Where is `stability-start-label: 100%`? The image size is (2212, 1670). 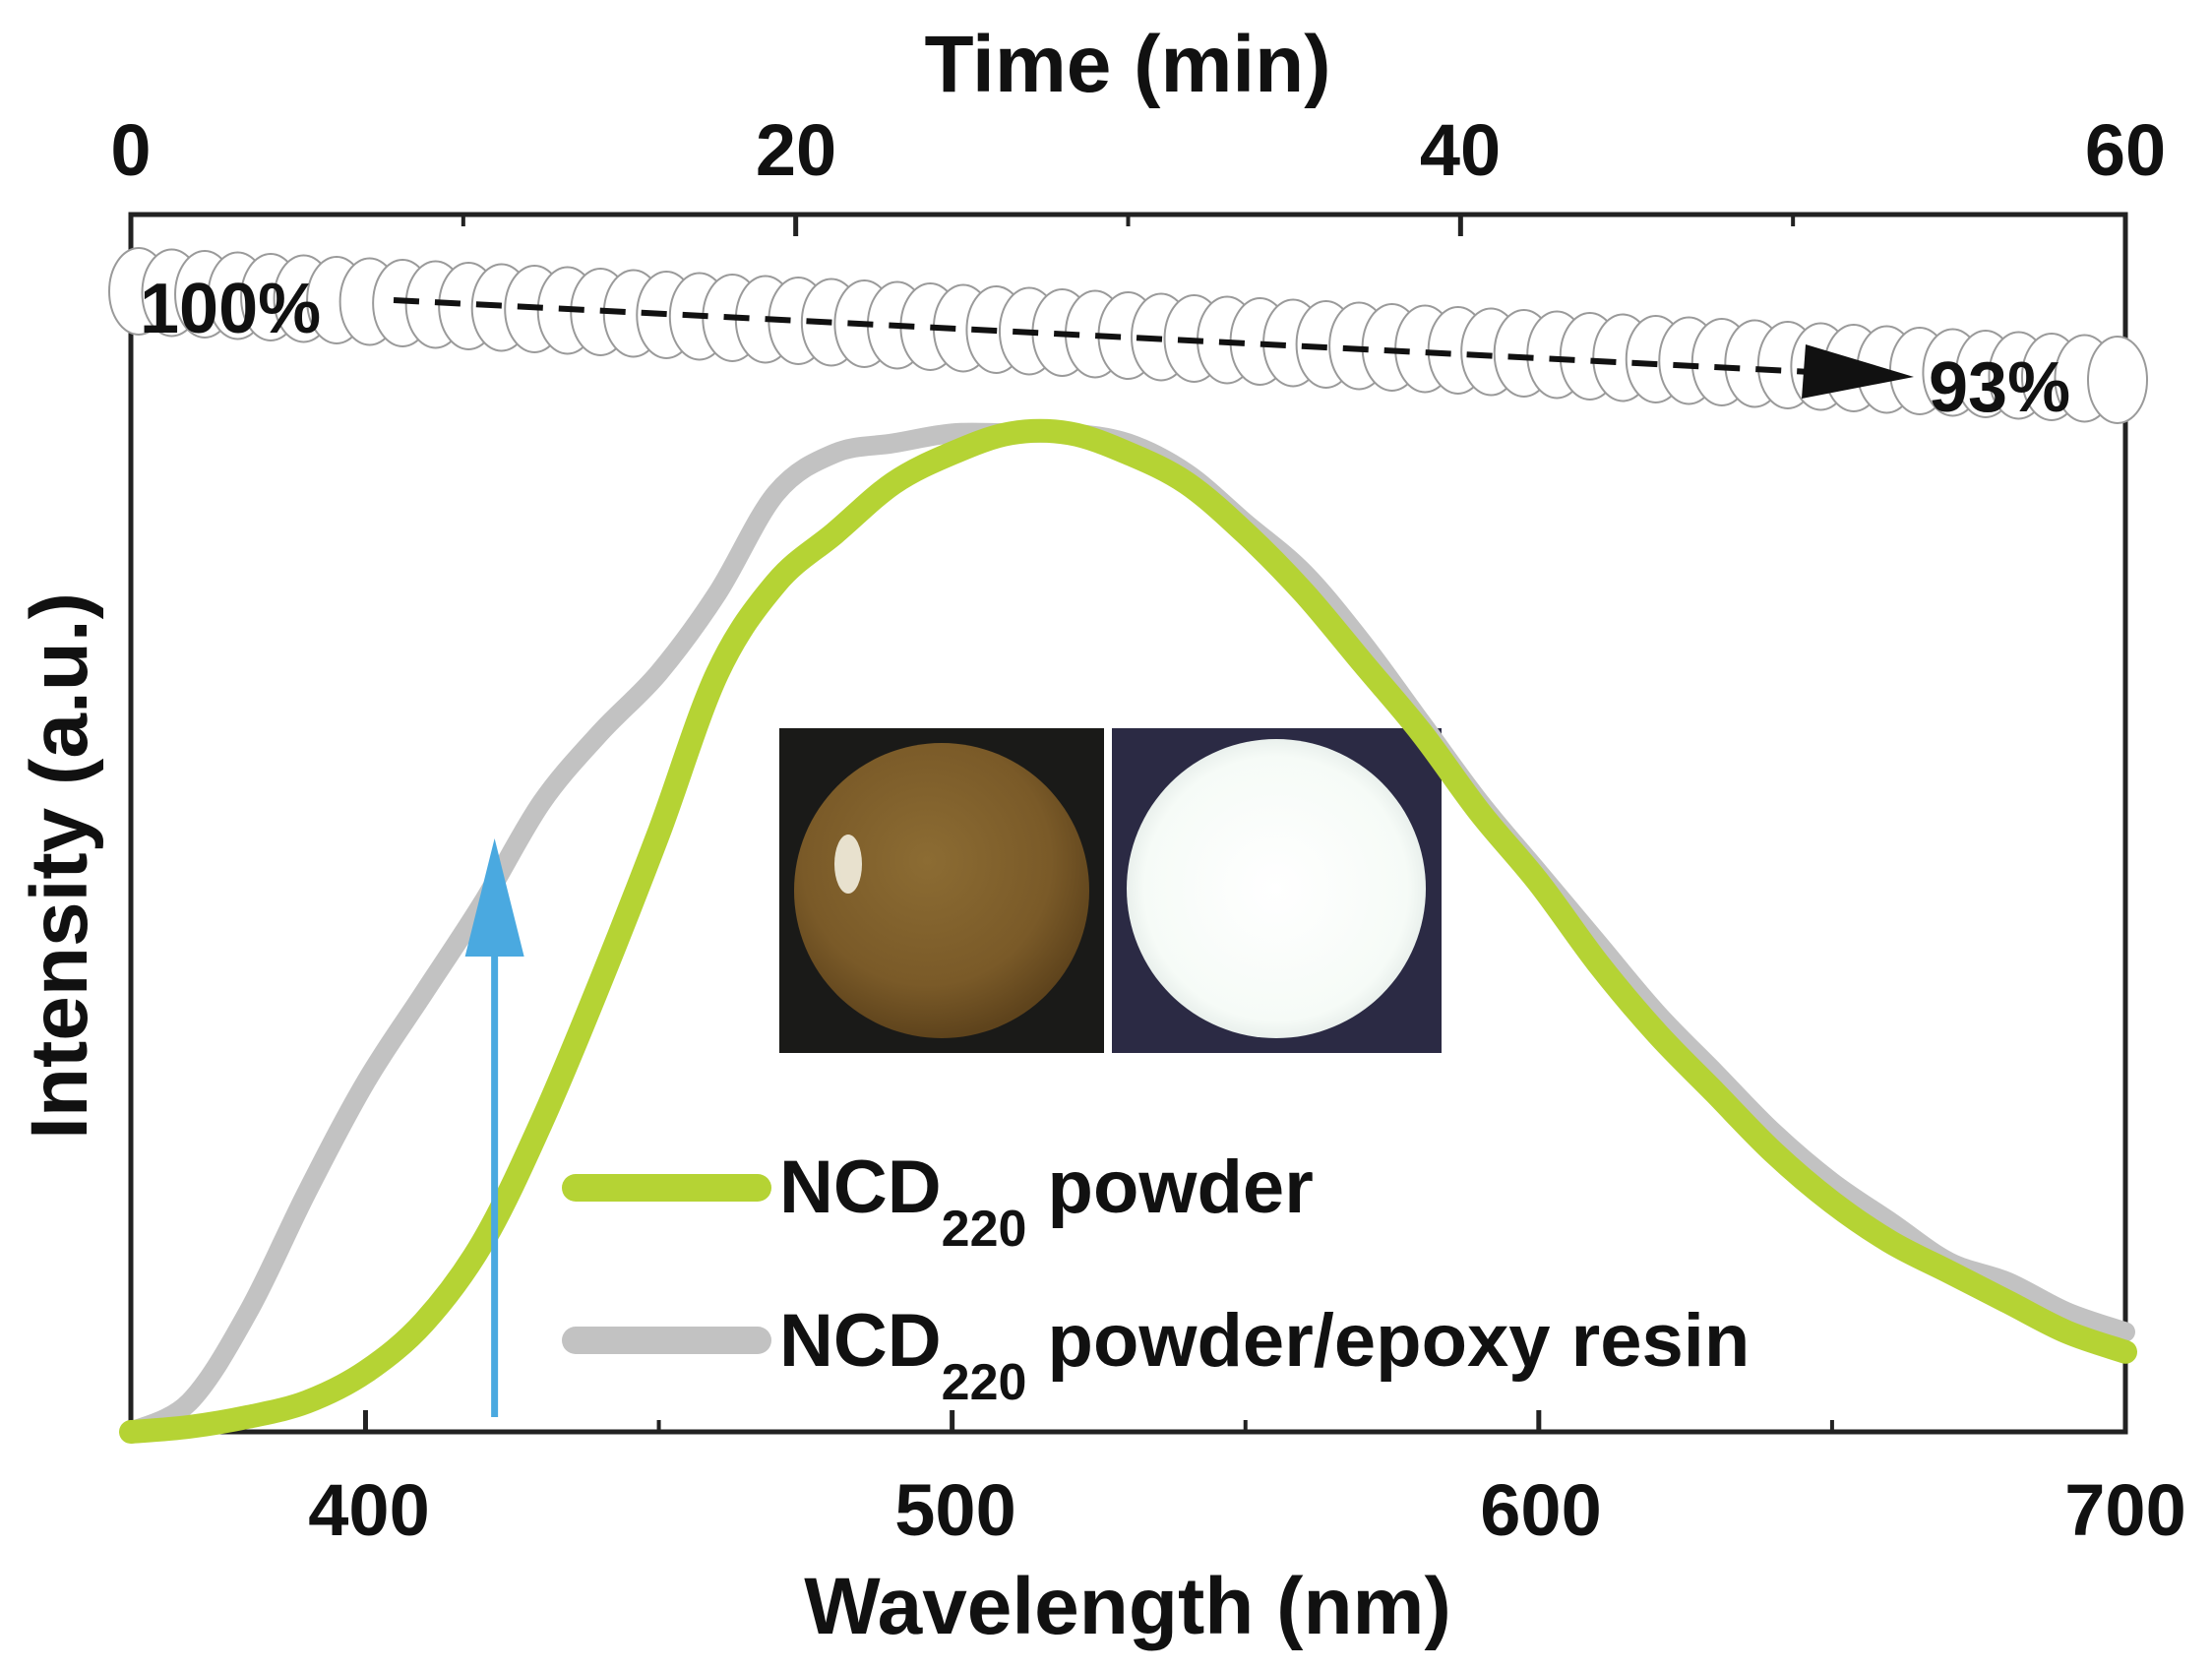
stability-start-label: 100% is located at coordinates (230, 309).